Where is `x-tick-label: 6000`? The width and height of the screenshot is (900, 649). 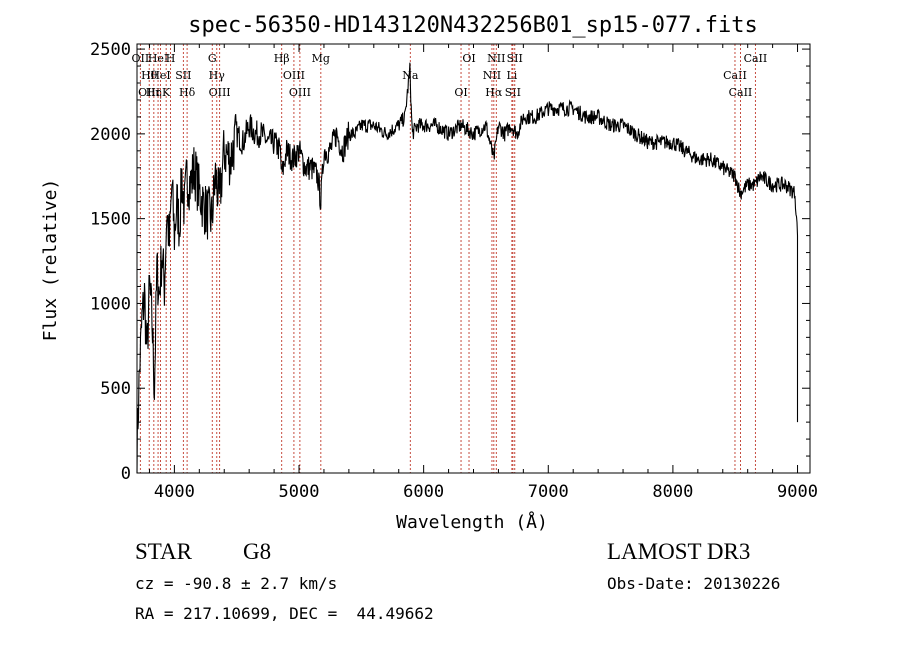 x-tick-label: 6000 is located at coordinates (423, 492).